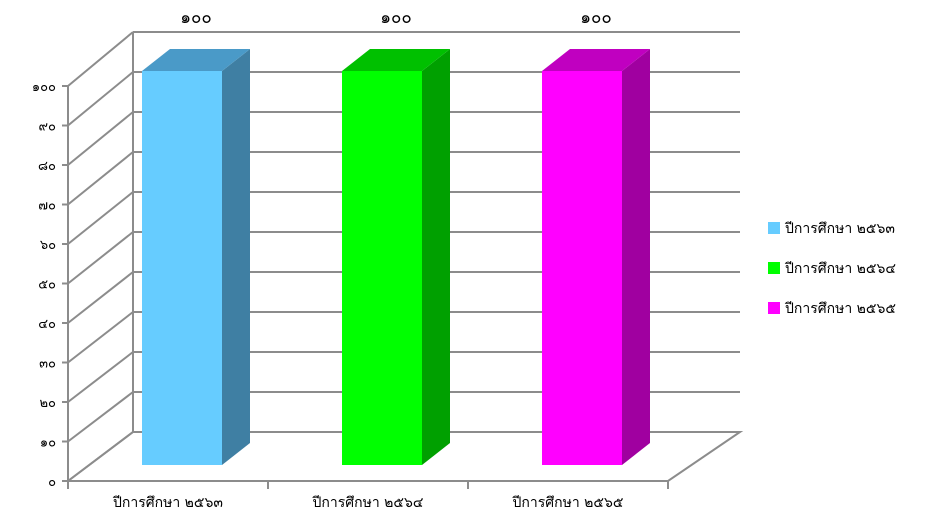 This screenshot has width=952, height=522. I want to click on y-tick-label: ๑๐๐, so click(44, 87).